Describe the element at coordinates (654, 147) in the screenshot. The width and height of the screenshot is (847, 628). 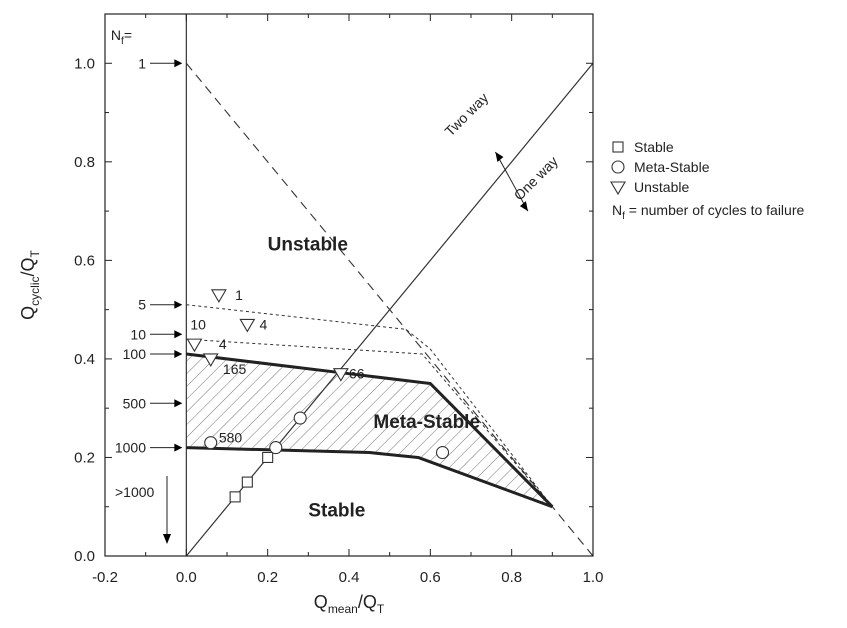
I see `legend-label-0: Stable` at that location.